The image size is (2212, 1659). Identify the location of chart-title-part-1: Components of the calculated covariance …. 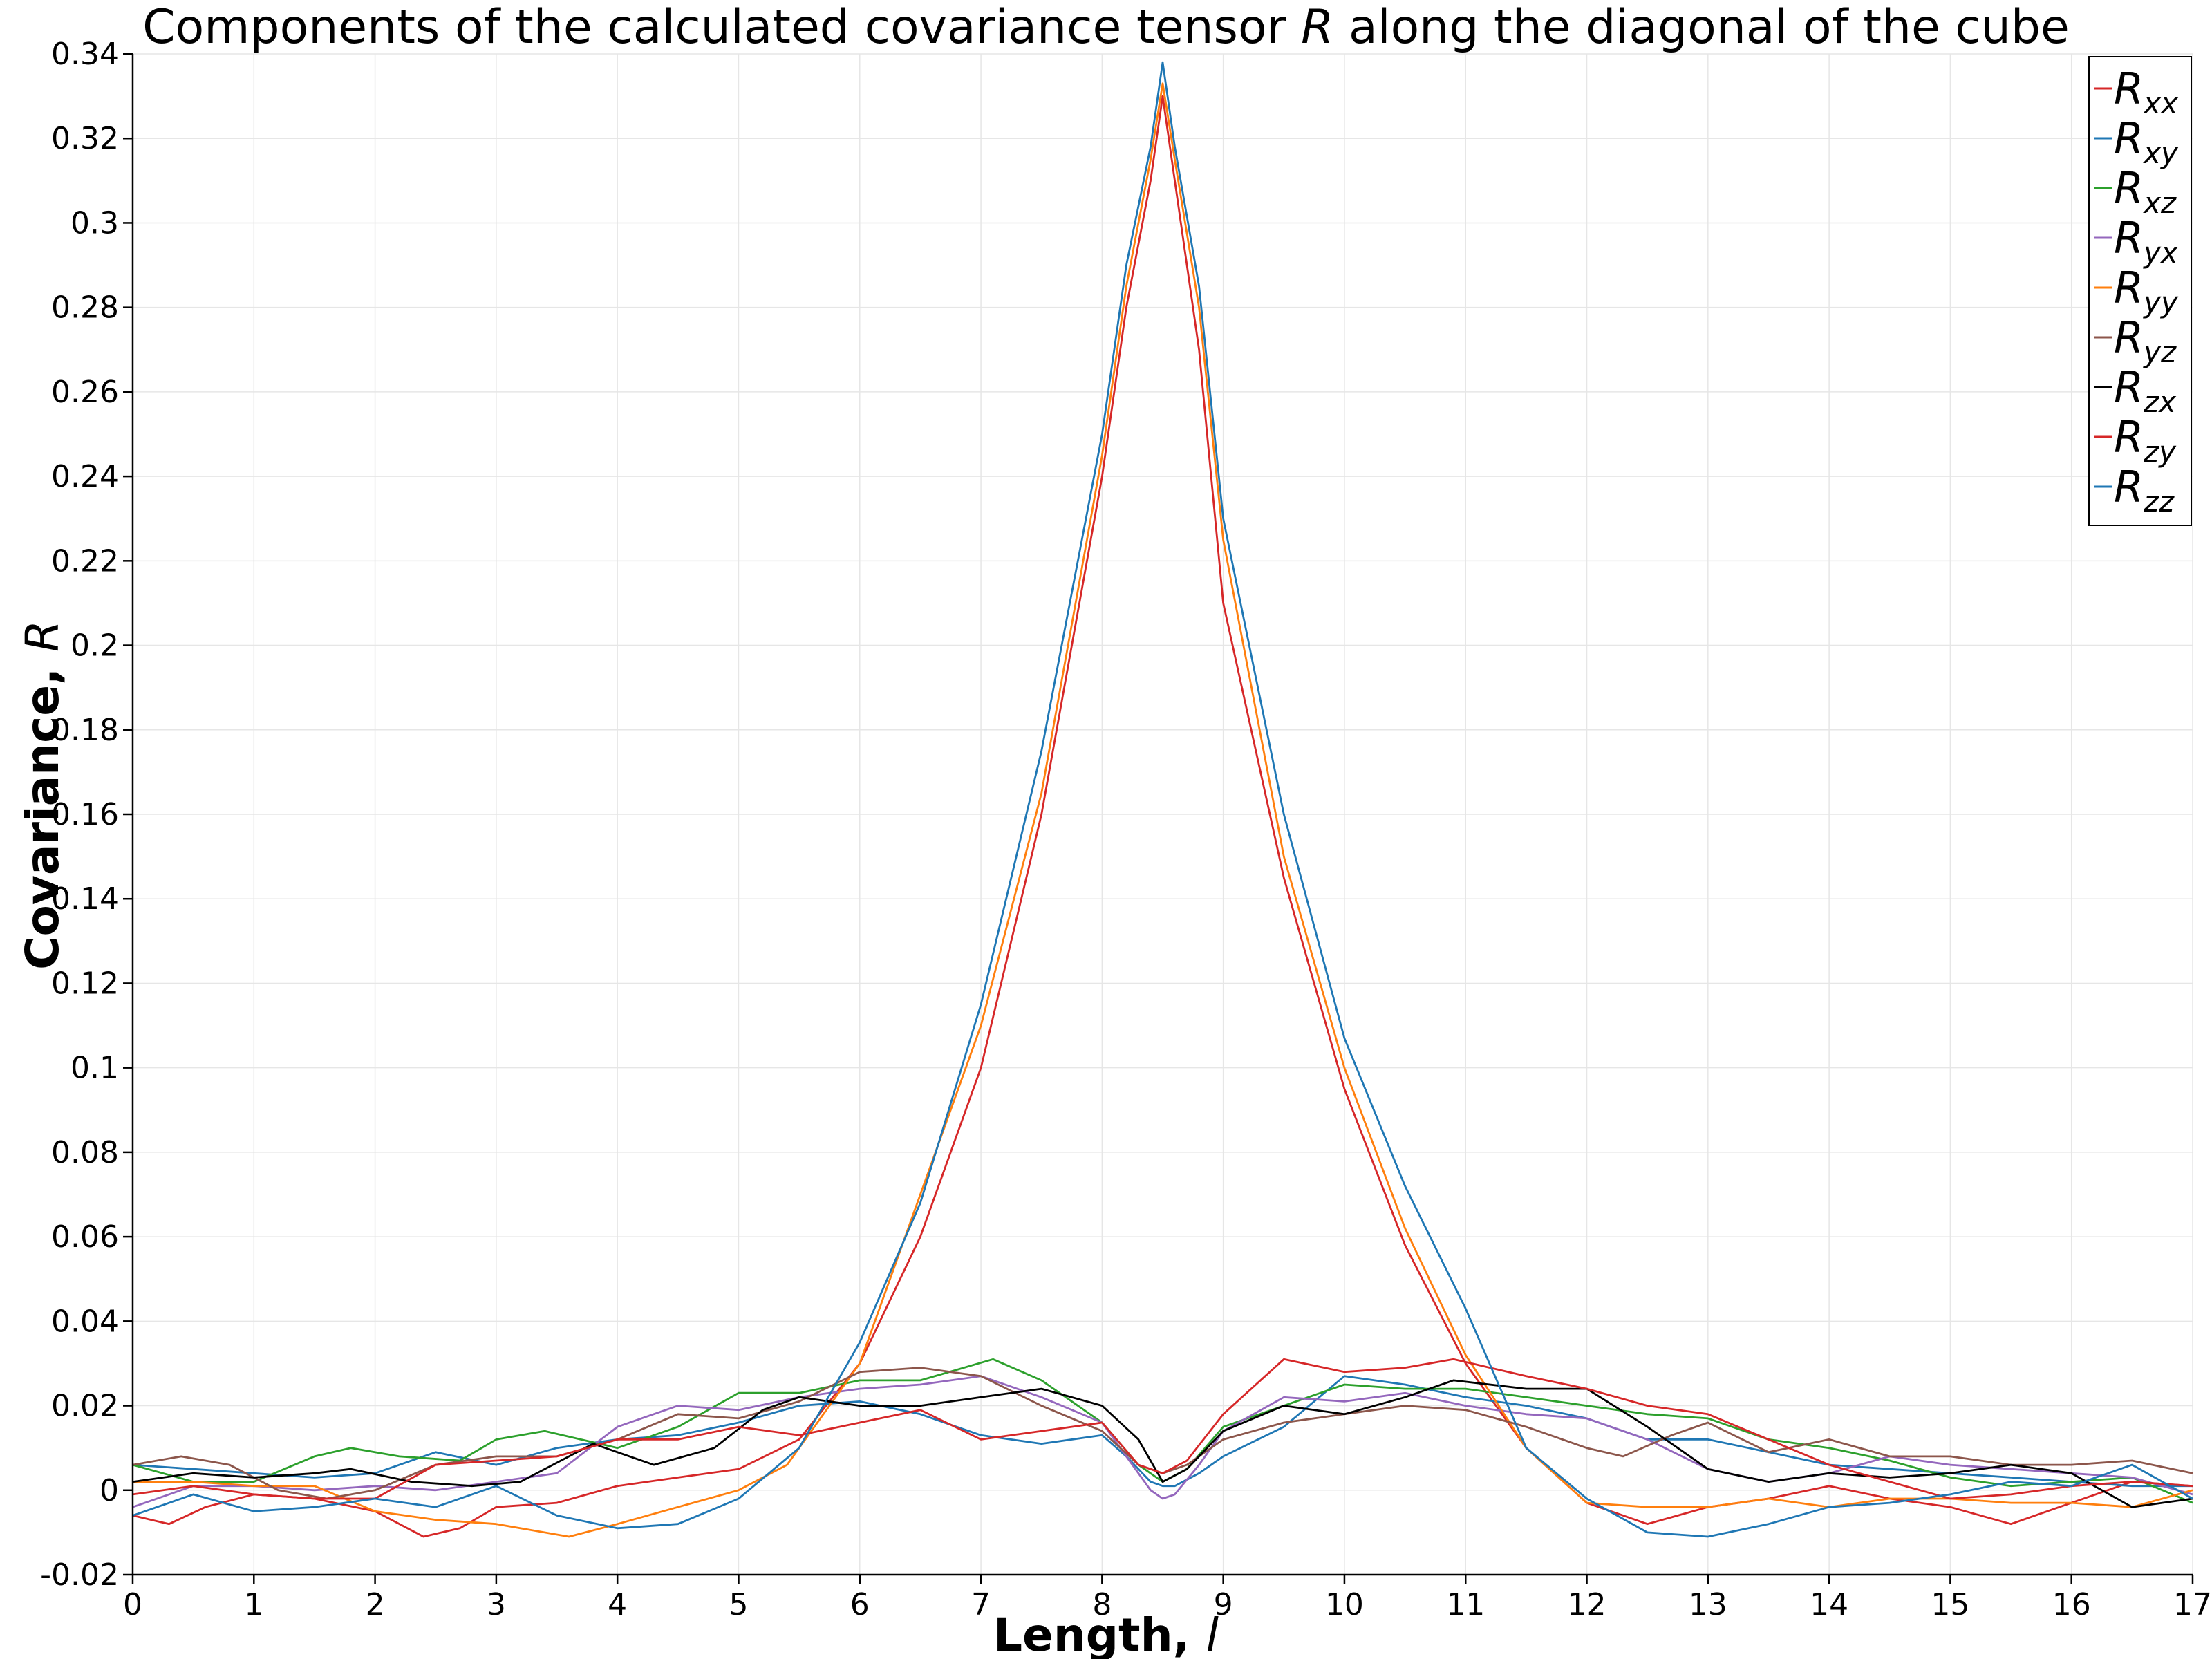
(721, 27).